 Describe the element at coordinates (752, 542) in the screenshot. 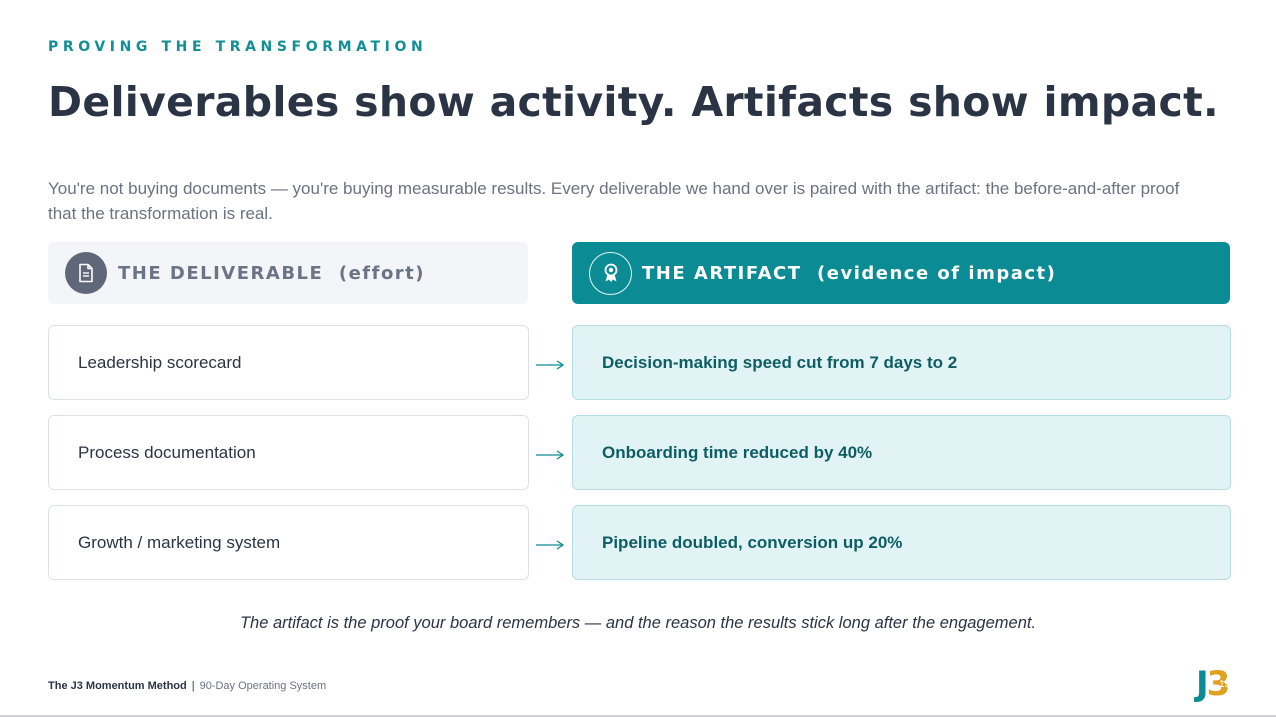

I see `artifact-text: Pipeline doubled, conversion up 20%` at that location.